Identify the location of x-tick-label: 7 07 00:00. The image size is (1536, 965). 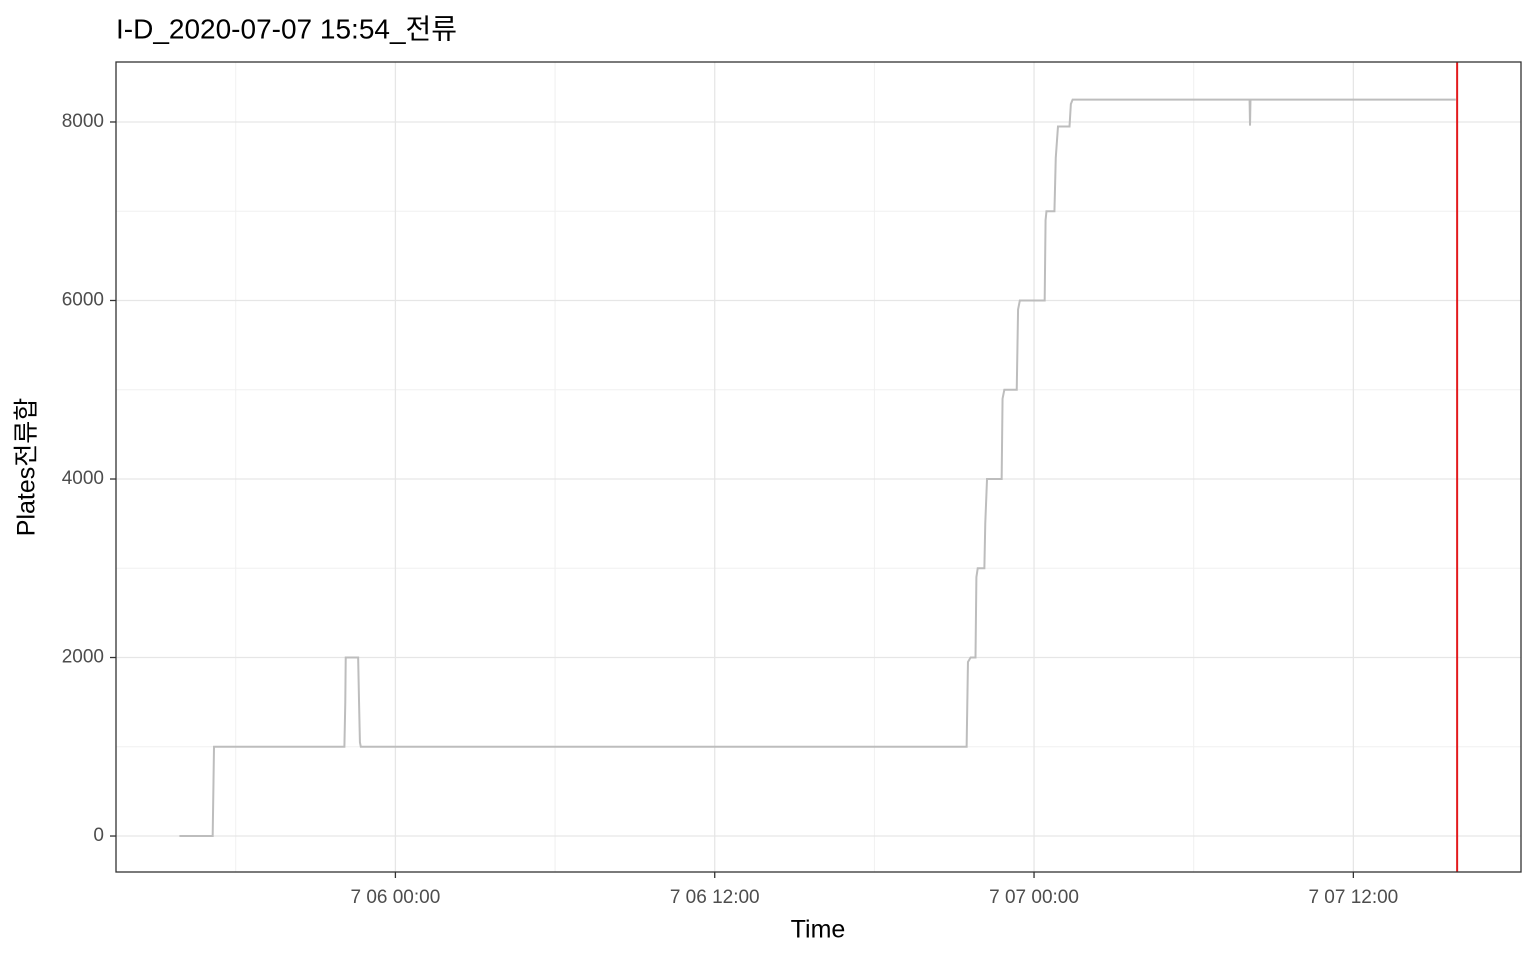
(1034, 897).